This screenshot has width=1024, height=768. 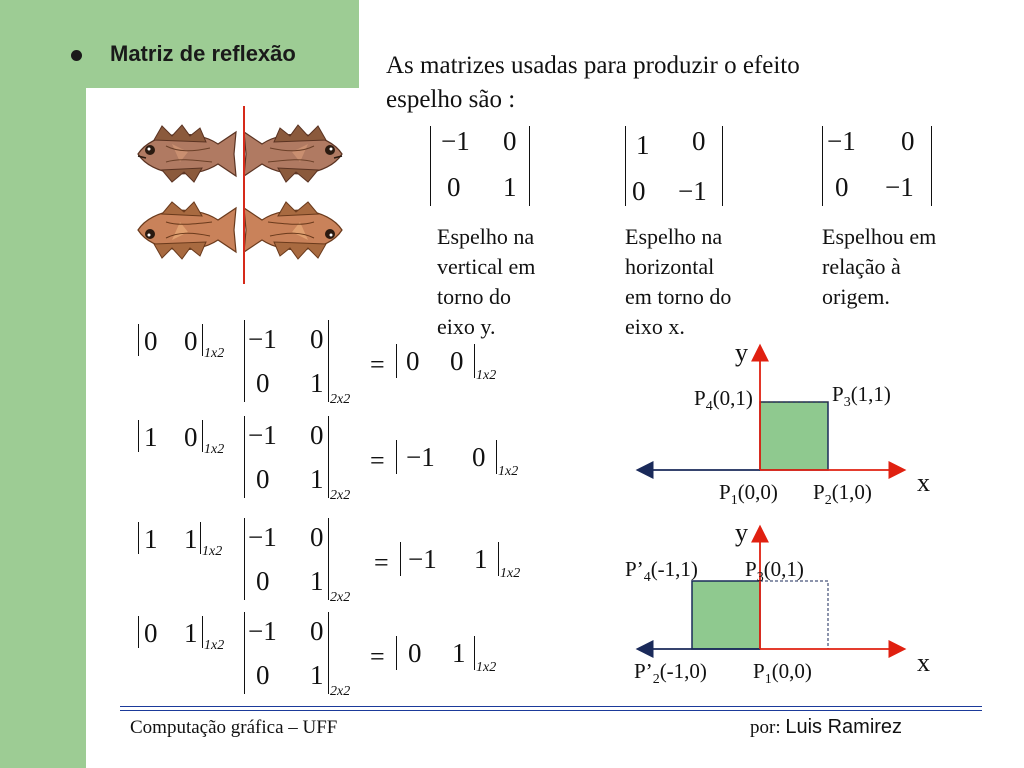 I want to click on graph2-p3: P3(0,1), so click(x=774, y=571).